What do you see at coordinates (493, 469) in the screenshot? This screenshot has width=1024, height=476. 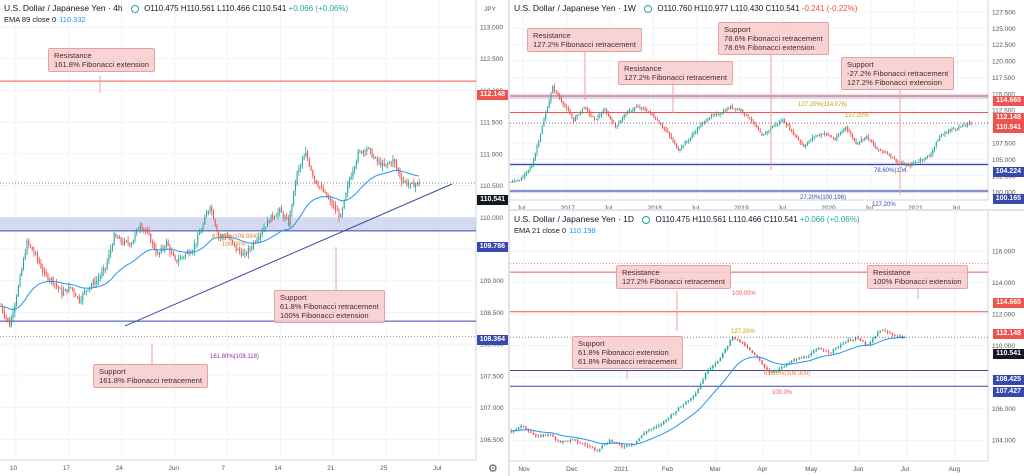 I see `settings-gear-icon: ⚙` at bounding box center [493, 469].